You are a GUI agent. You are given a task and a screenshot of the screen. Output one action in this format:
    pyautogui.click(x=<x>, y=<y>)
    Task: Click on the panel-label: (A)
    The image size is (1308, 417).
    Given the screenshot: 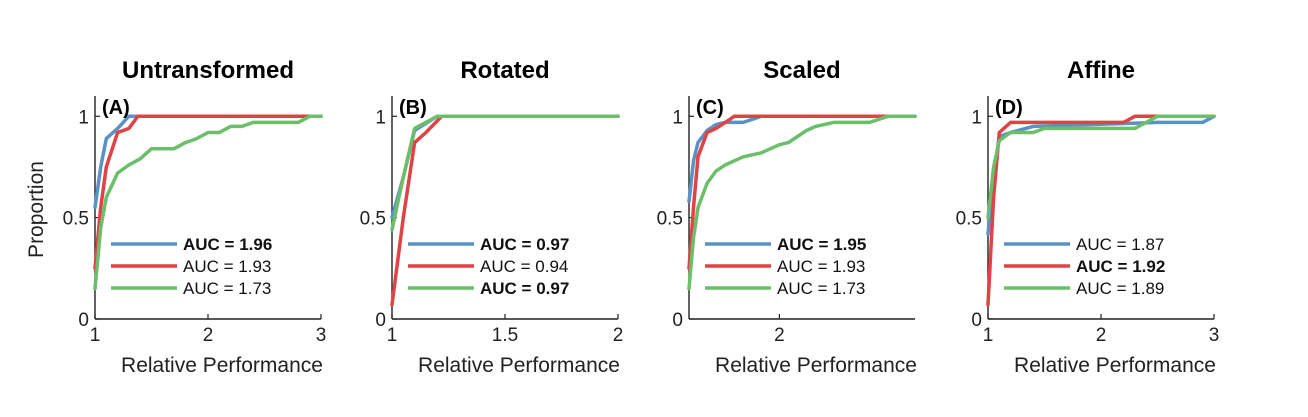 What is the action you would take?
    pyautogui.click(x=116, y=108)
    